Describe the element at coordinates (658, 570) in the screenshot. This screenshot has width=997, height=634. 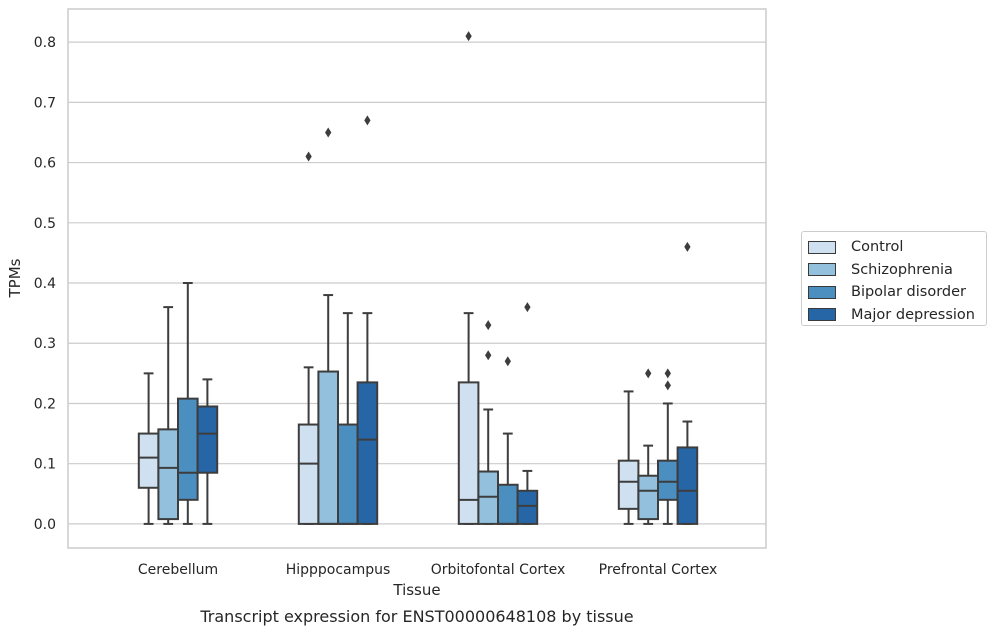
I see `x-tick-label: Prefrontal Cortex` at that location.